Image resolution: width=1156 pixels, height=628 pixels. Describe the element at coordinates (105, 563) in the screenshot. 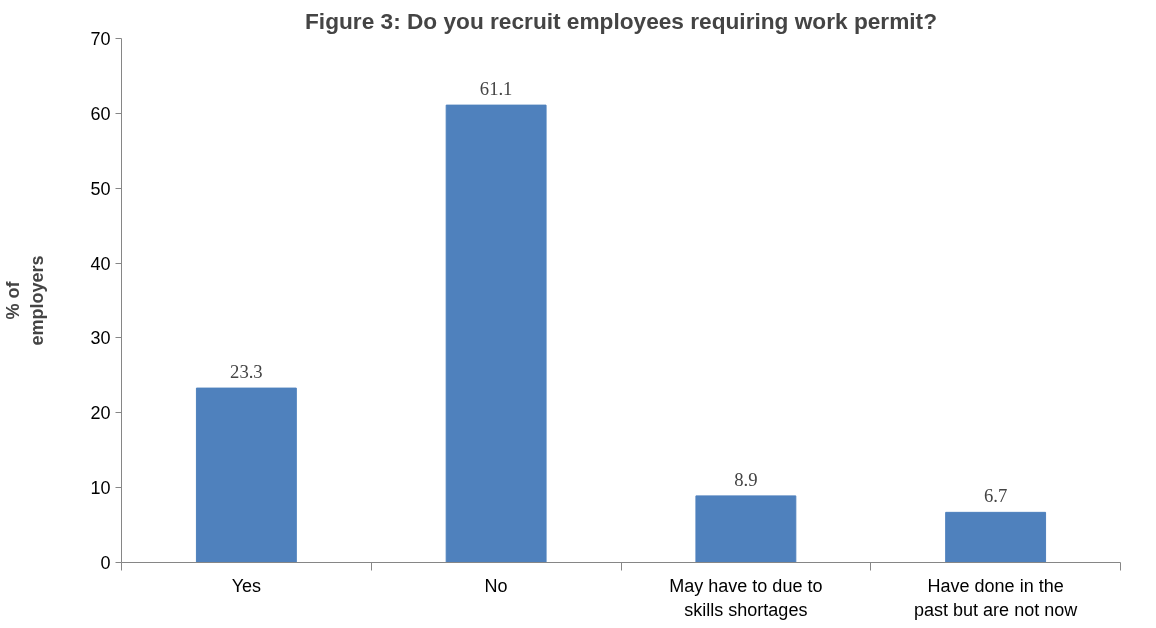

I see `y-tick-label: 0` at that location.